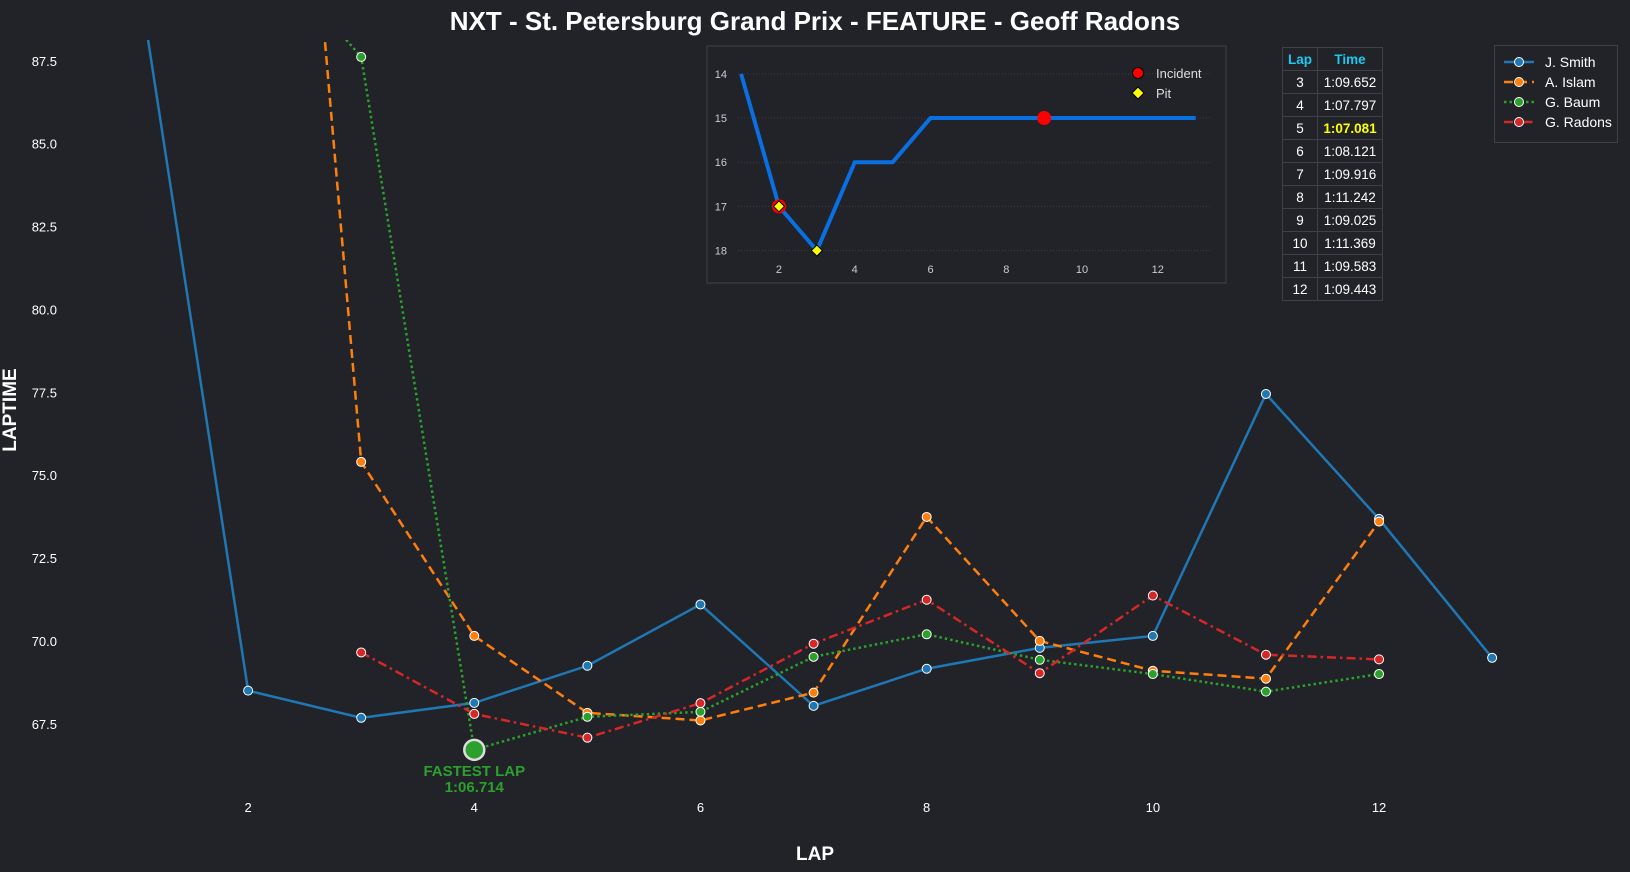  Describe the element at coordinates (1570, 82) in the screenshot. I see `legend-label: A. Islam` at that location.